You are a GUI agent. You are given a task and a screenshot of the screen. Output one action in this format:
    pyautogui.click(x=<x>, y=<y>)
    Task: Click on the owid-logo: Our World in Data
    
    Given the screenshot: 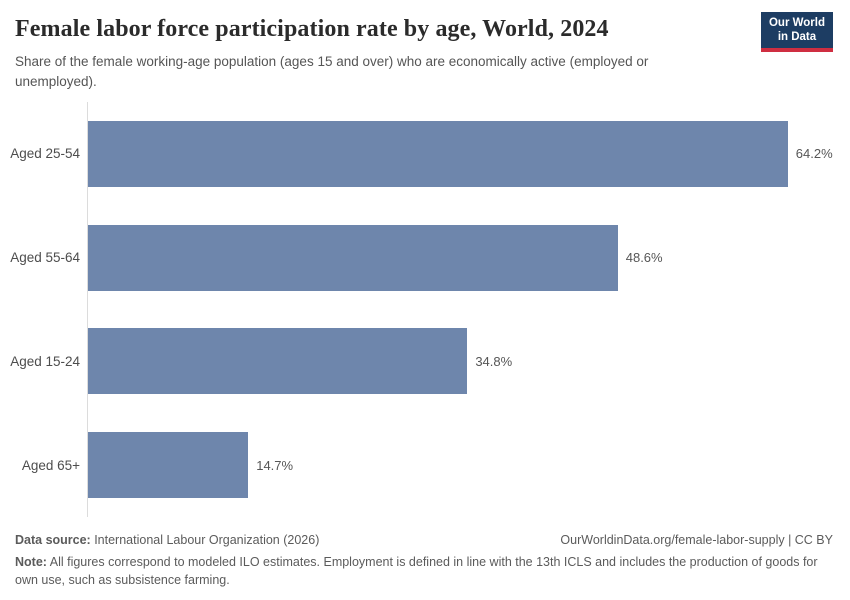 What is the action you would take?
    pyautogui.click(x=796, y=32)
    